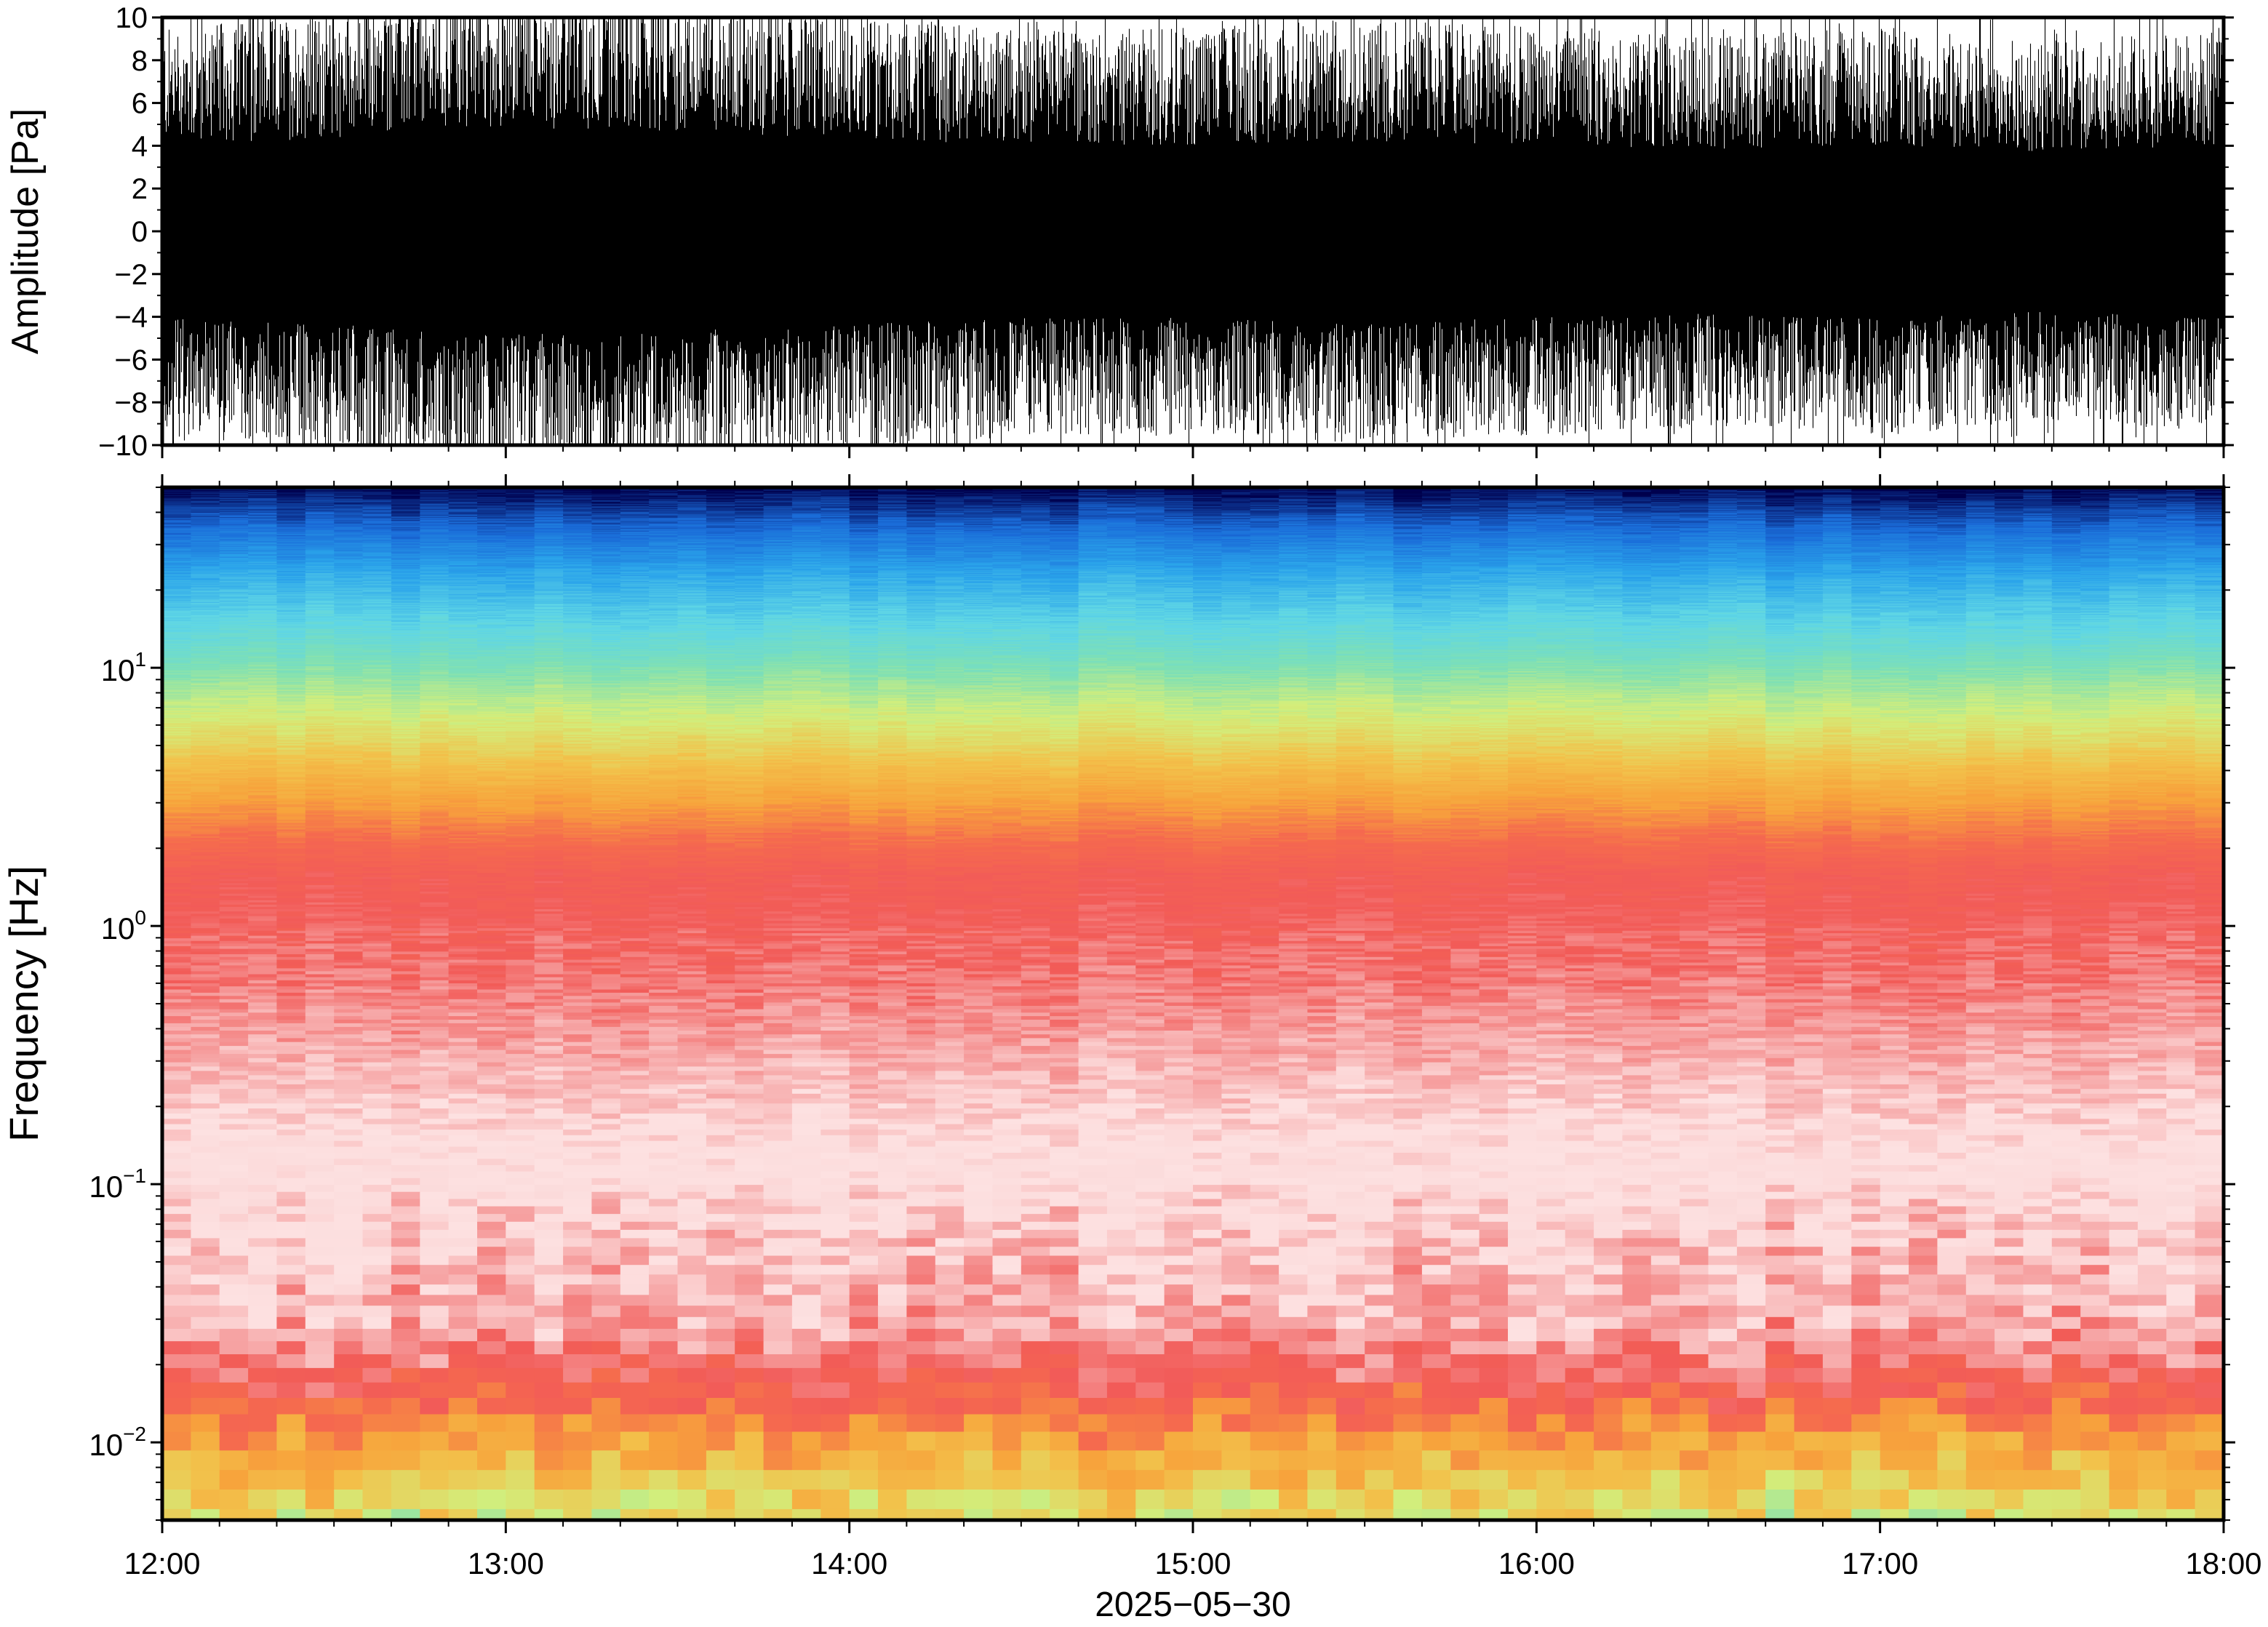 Image resolution: width=2268 pixels, height=1627 pixels. What do you see at coordinates (1193, 231) in the screenshot?
I see `waveform-core` at bounding box center [1193, 231].